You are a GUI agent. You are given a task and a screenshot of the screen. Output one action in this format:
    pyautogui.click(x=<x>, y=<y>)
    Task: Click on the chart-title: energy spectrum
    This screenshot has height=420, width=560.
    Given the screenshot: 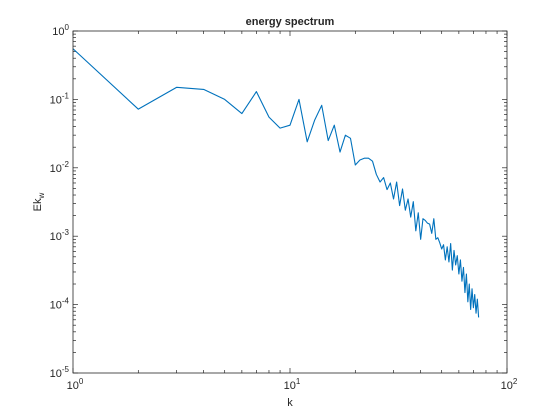 What is the action you would take?
    pyautogui.click(x=290, y=22)
    